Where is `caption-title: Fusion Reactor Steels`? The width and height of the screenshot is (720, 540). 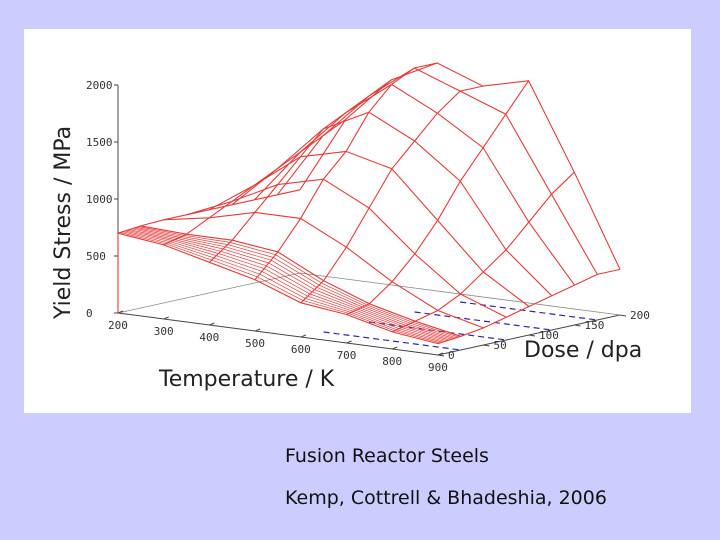 caption-title: Fusion Reactor Steels is located at coordinates (387, 456).